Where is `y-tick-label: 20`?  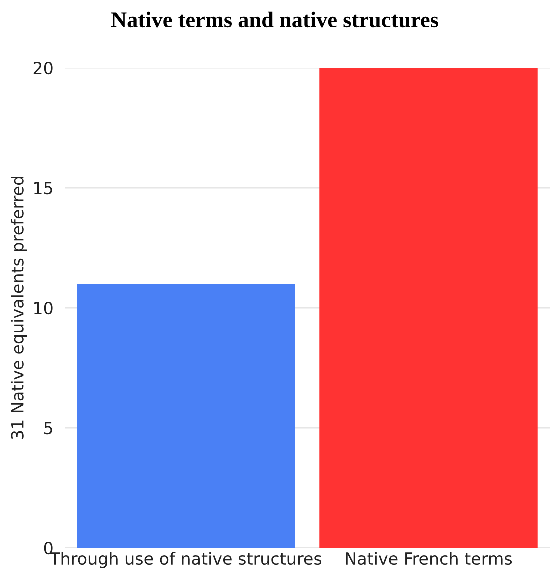 y-tick-label: 20 is located at coordinates (43, 68).